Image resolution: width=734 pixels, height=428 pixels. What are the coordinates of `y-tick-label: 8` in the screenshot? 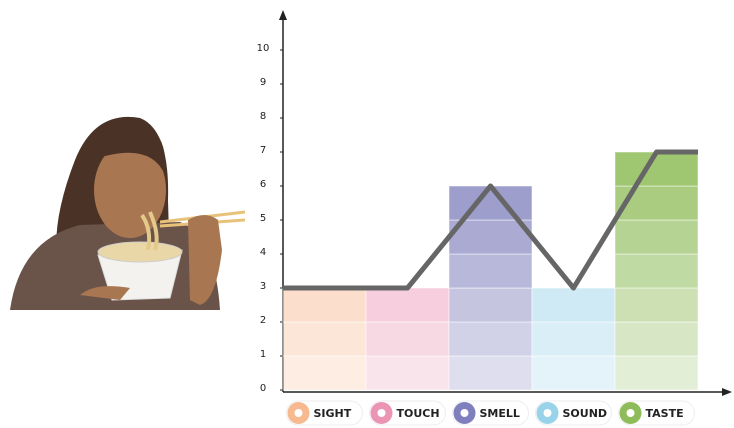 It's located at (263, 116).